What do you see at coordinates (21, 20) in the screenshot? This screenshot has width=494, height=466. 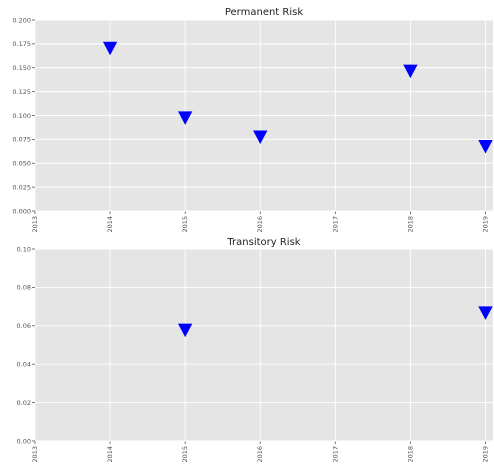 I see `y-tick-label: 0.200` at bounding box center [21, 20].